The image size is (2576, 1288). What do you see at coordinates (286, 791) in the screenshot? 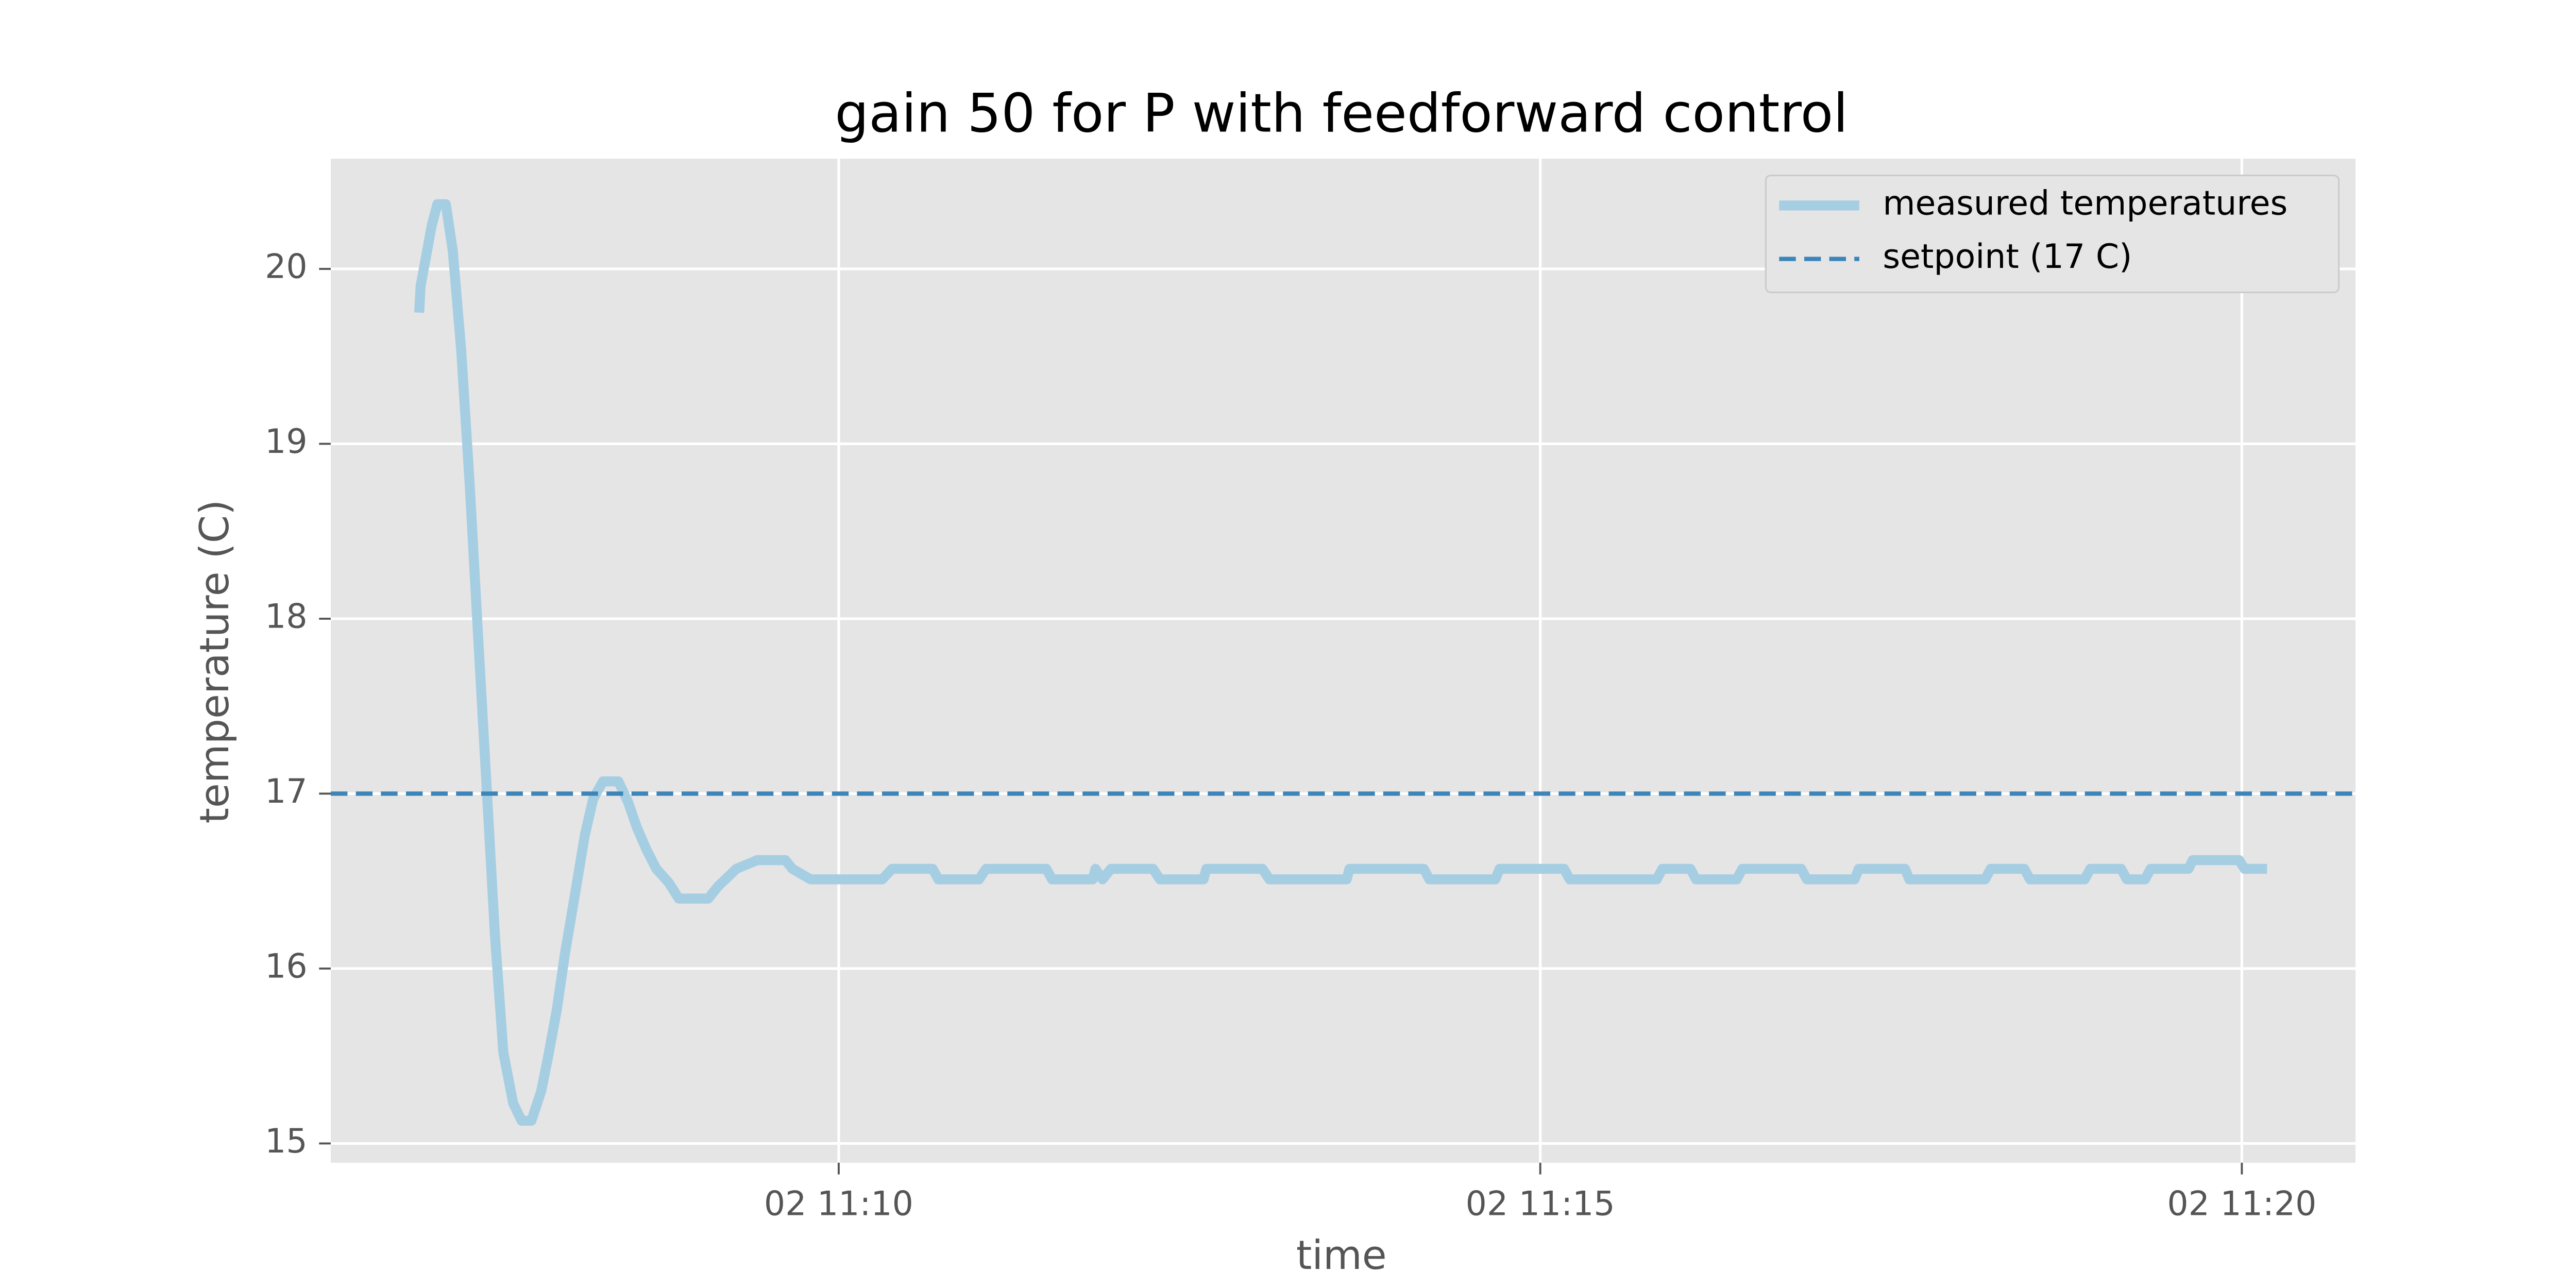
I see `y-tick-label: 17` at bounding box center [286, 791].